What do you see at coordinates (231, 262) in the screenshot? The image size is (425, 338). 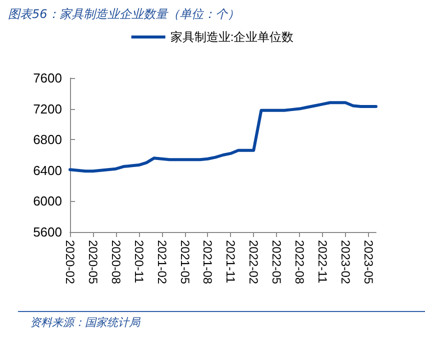 I see `x-tick-label: 2021-11` at bounding box center [231, 262].